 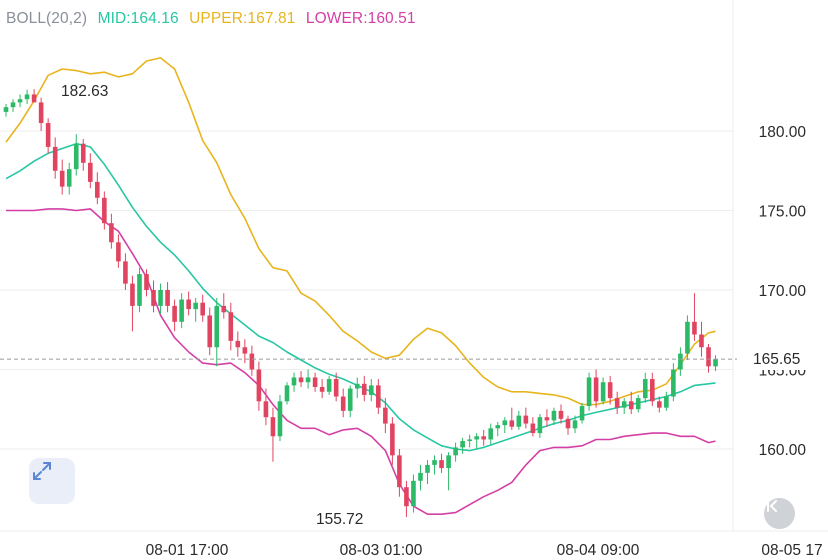 What do you see at coordinates (187, 550) in the screenshot?
I see `x-tick-label: 08-01 17:00` at bounding box center [187, 550].